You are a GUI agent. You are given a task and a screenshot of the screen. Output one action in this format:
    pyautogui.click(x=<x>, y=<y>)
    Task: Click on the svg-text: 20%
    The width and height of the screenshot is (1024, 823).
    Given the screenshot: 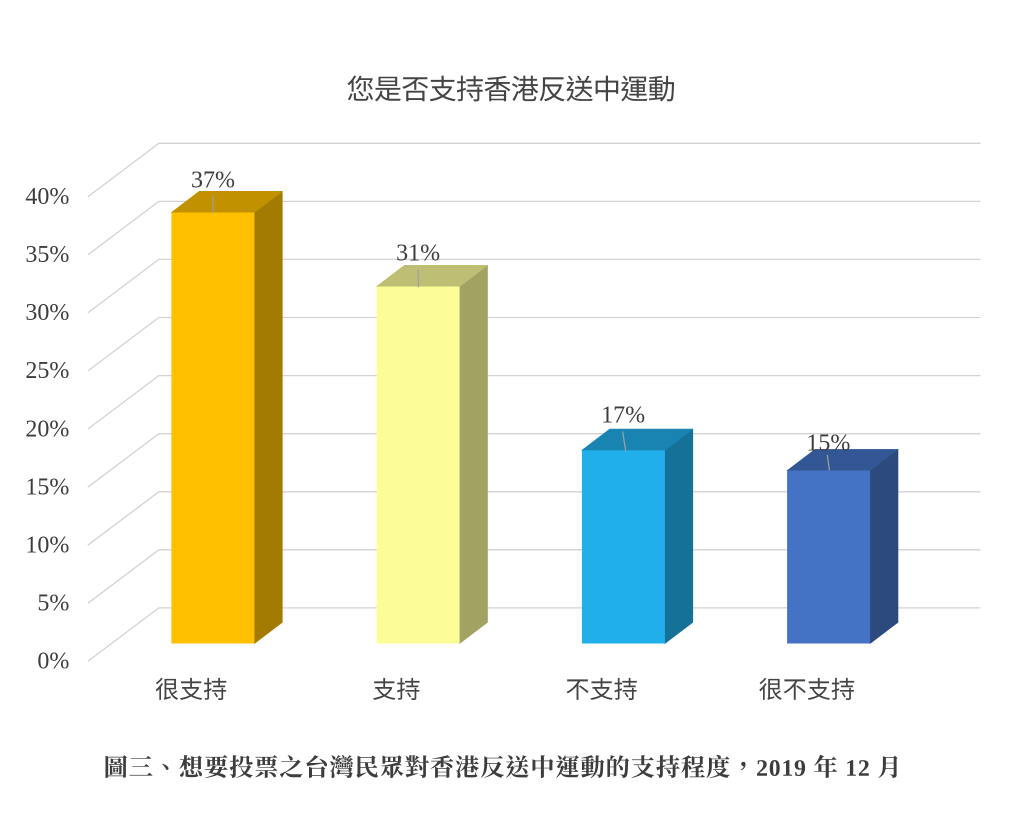 What is the action you would take?
    pyautogui.click(x=47, y=429)
    